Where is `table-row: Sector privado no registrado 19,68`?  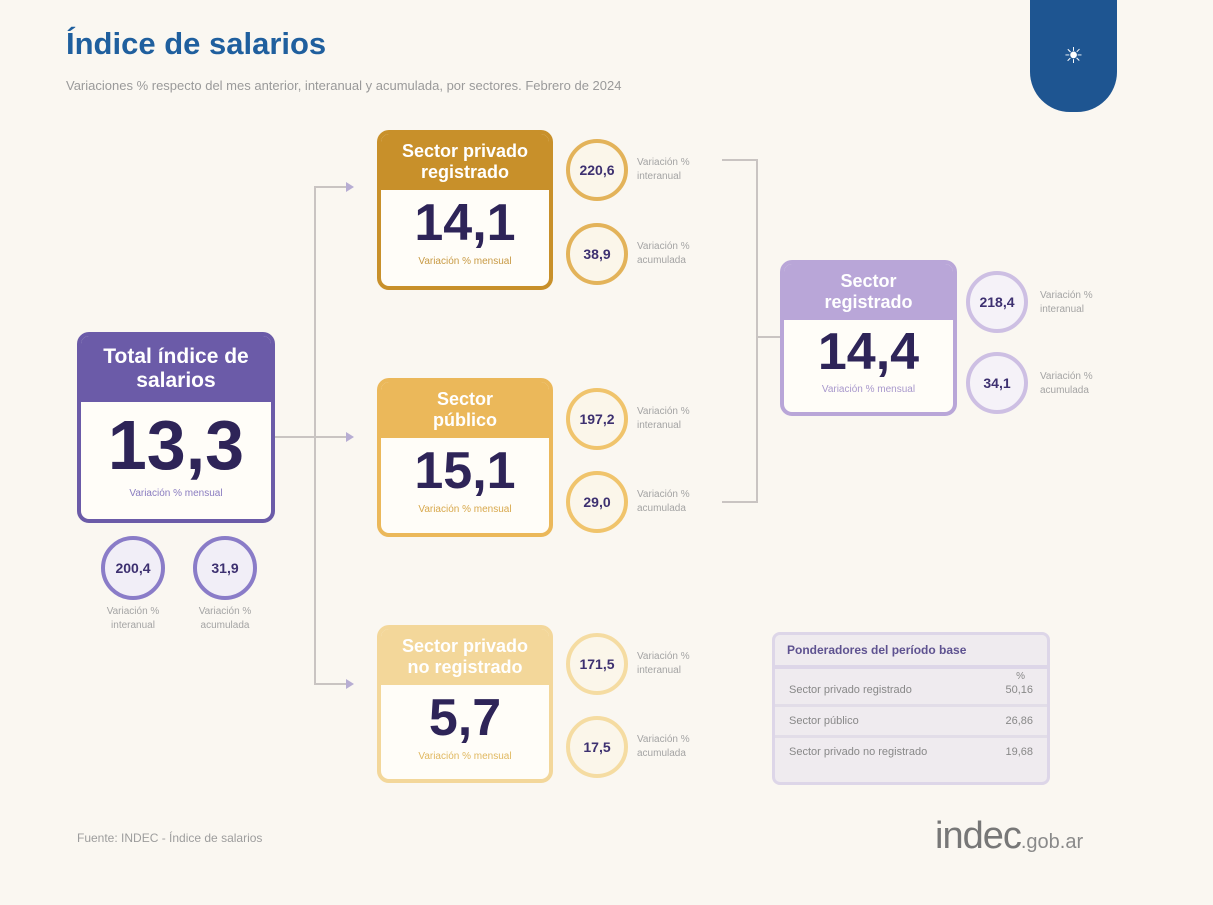 table-row: Sector privado no registrado 19,68 is located at coordinates (911, 752).